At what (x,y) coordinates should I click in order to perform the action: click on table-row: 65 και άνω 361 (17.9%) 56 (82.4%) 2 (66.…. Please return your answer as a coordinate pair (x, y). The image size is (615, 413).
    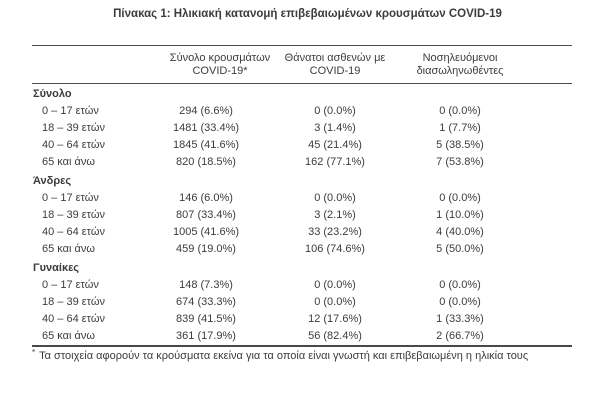
    Looking at the image, I should click on (302, 336).